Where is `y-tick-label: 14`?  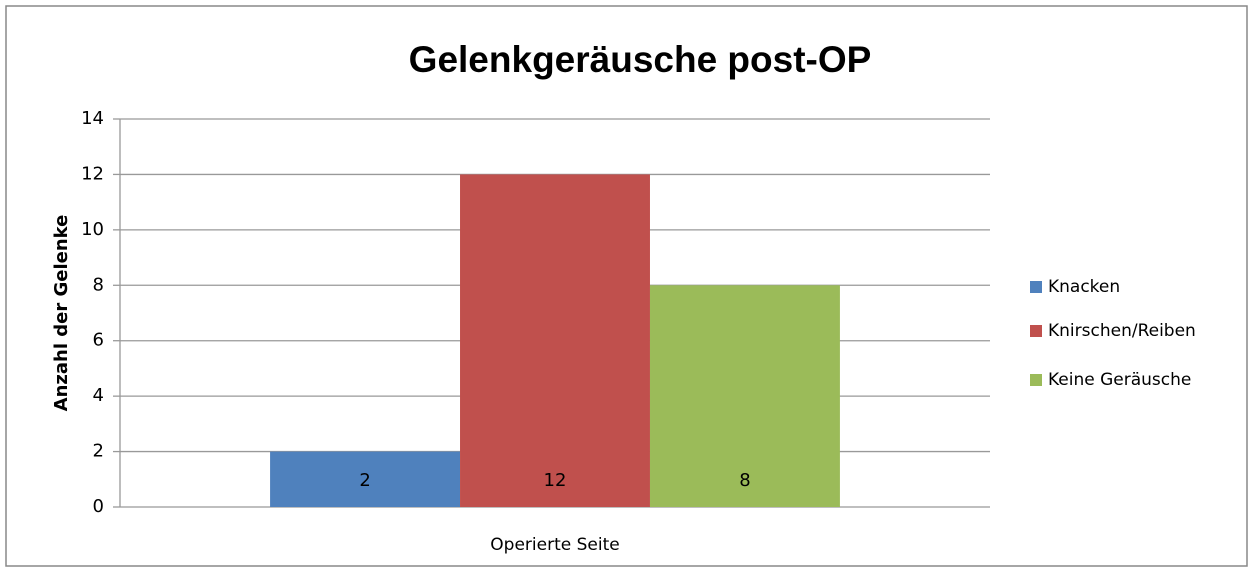 y-tick-label: 14 is located at coordinates (92, 118).